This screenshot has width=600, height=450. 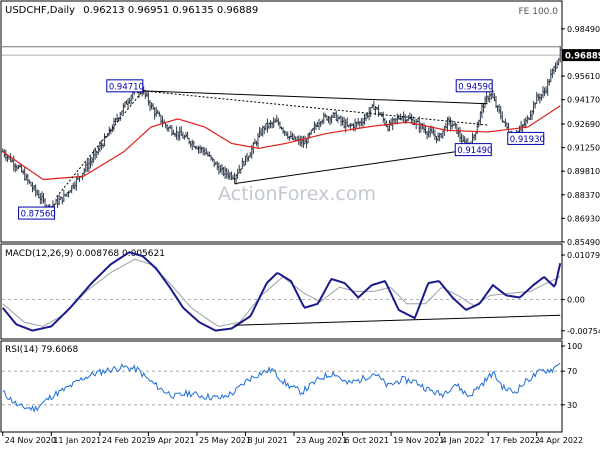 I want to click on rsi-y-tick-label: 30, so click(x=572, y=405).